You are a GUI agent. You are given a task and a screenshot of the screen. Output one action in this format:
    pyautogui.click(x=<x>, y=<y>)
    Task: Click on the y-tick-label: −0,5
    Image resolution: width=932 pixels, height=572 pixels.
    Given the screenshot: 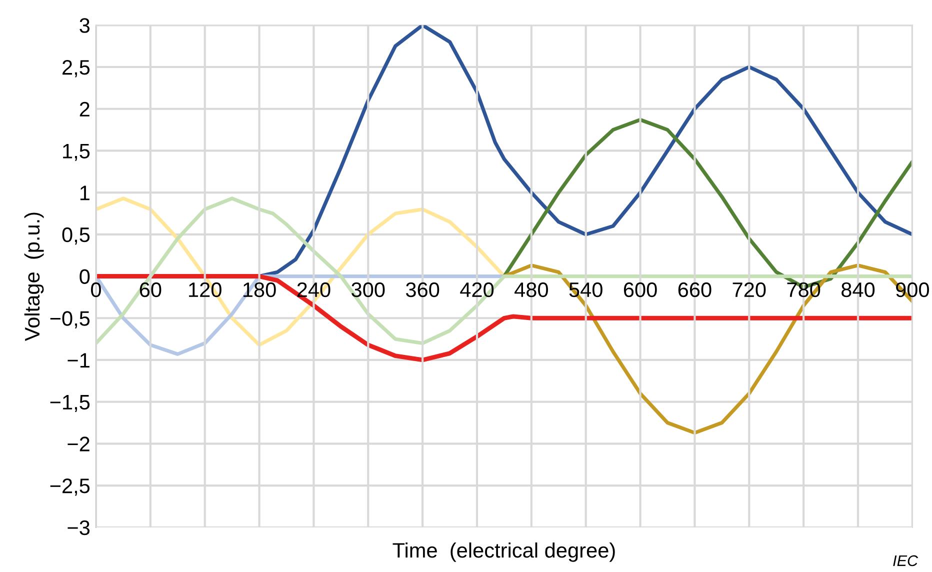 What is the action you would take?
    pyautogui.click(x=70, y=319)
    